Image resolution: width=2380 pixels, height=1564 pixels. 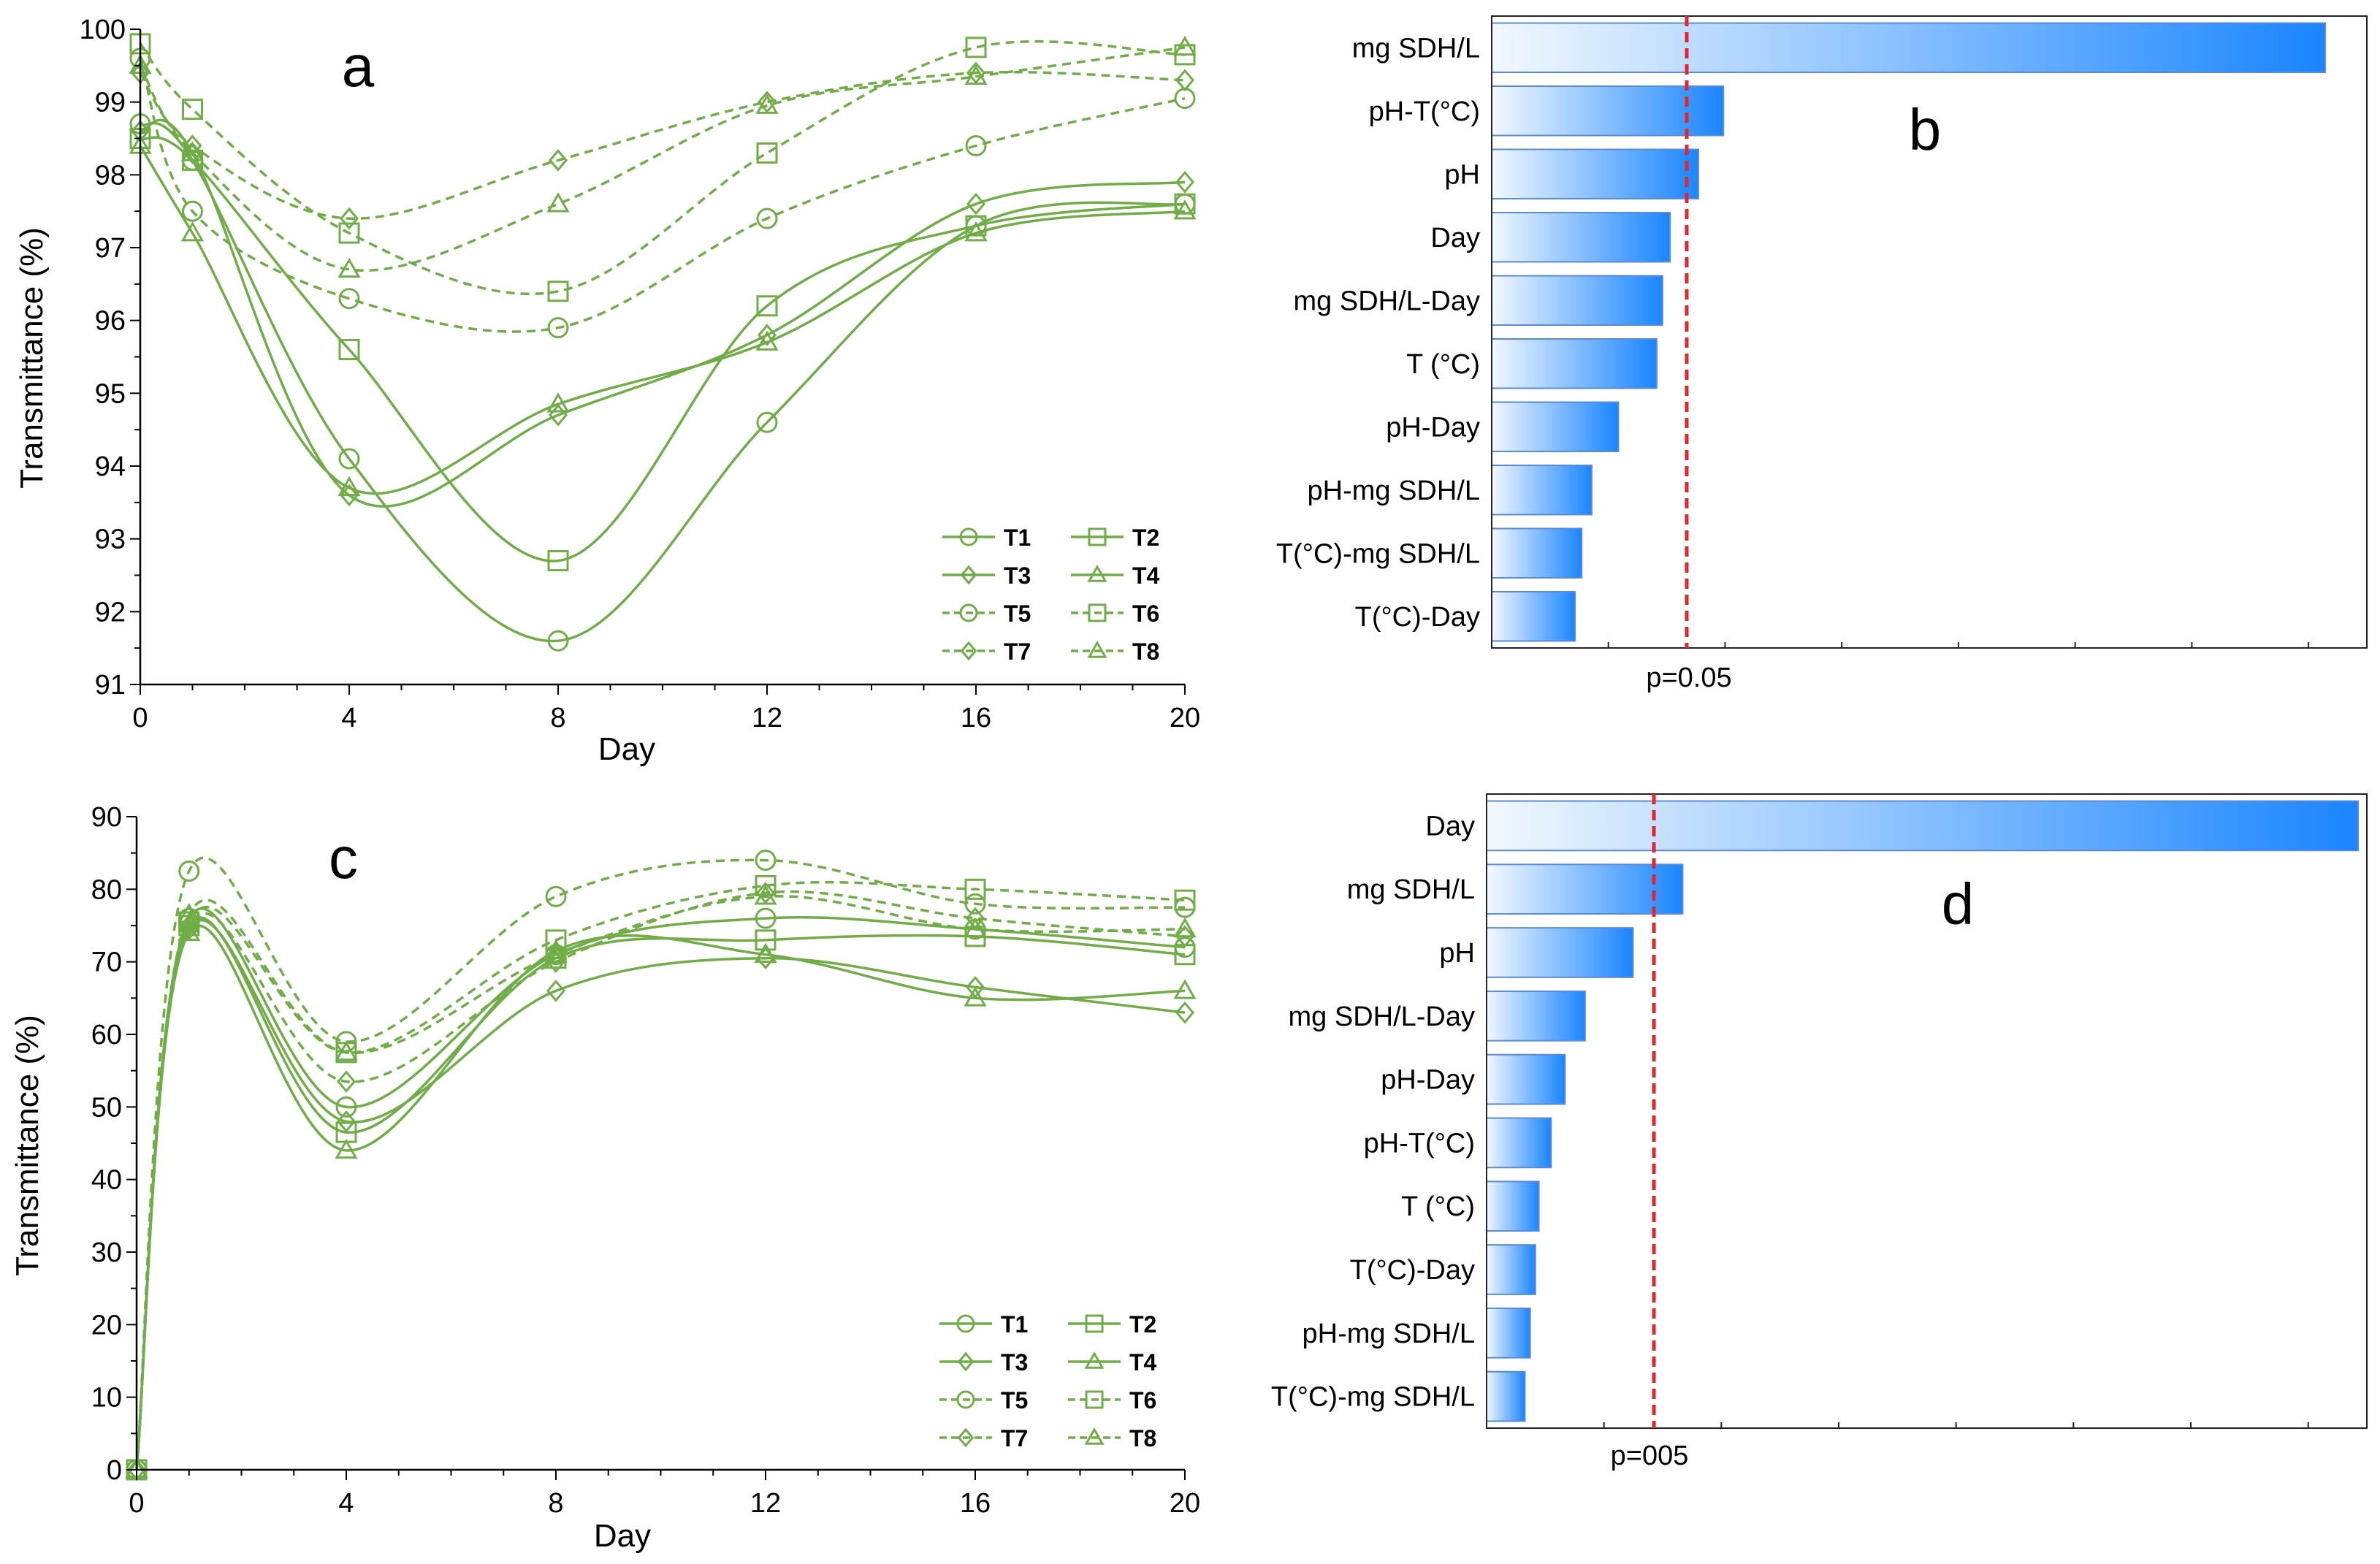 What do you see at coordinates (965, 1323) in the screenshot?
I see `panel-c-legend-marker-t1` at bounding box center [965, 1323].